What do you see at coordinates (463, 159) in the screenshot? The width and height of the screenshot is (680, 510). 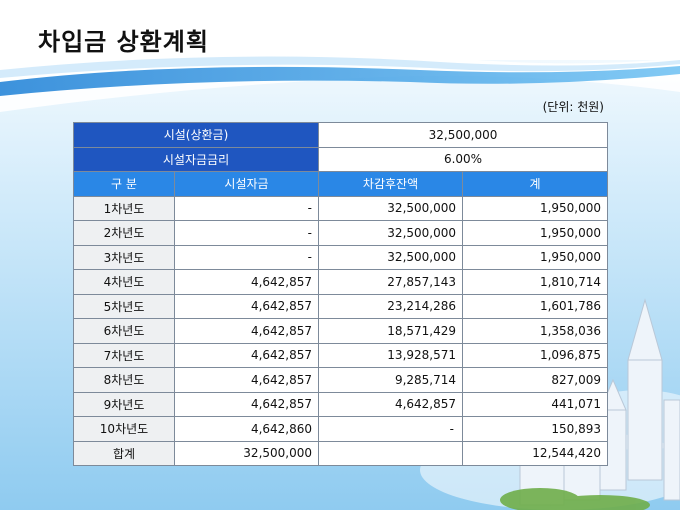 I see `rate-value: 6.00%` at bounding box center [463, 159].